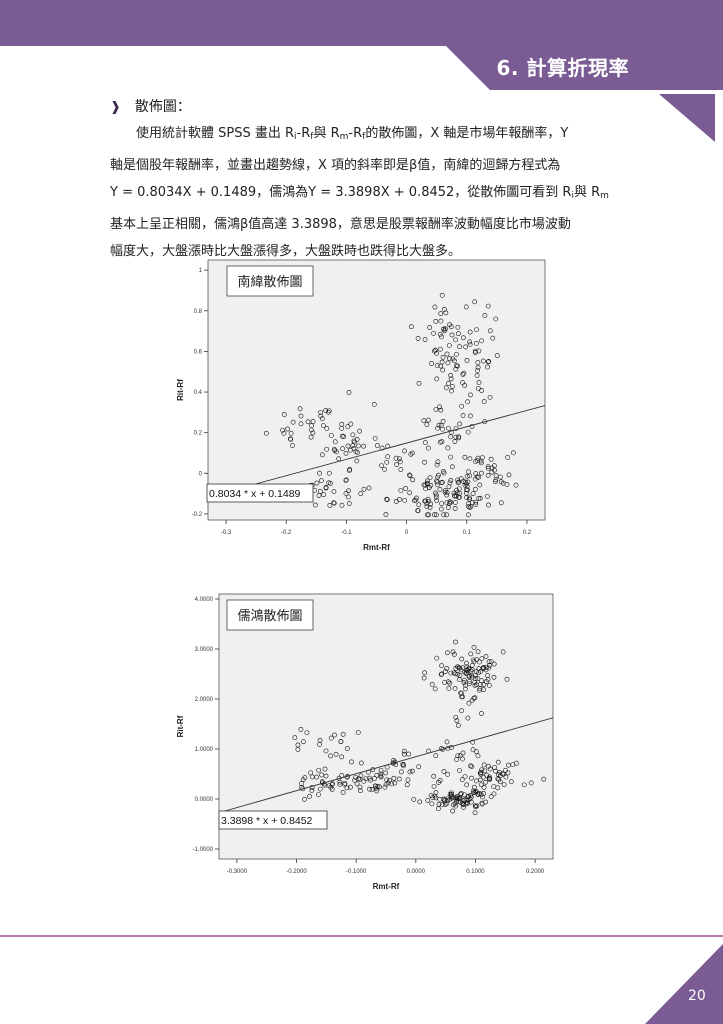  I want to click on chapter-title-tab, so click(584, 68).